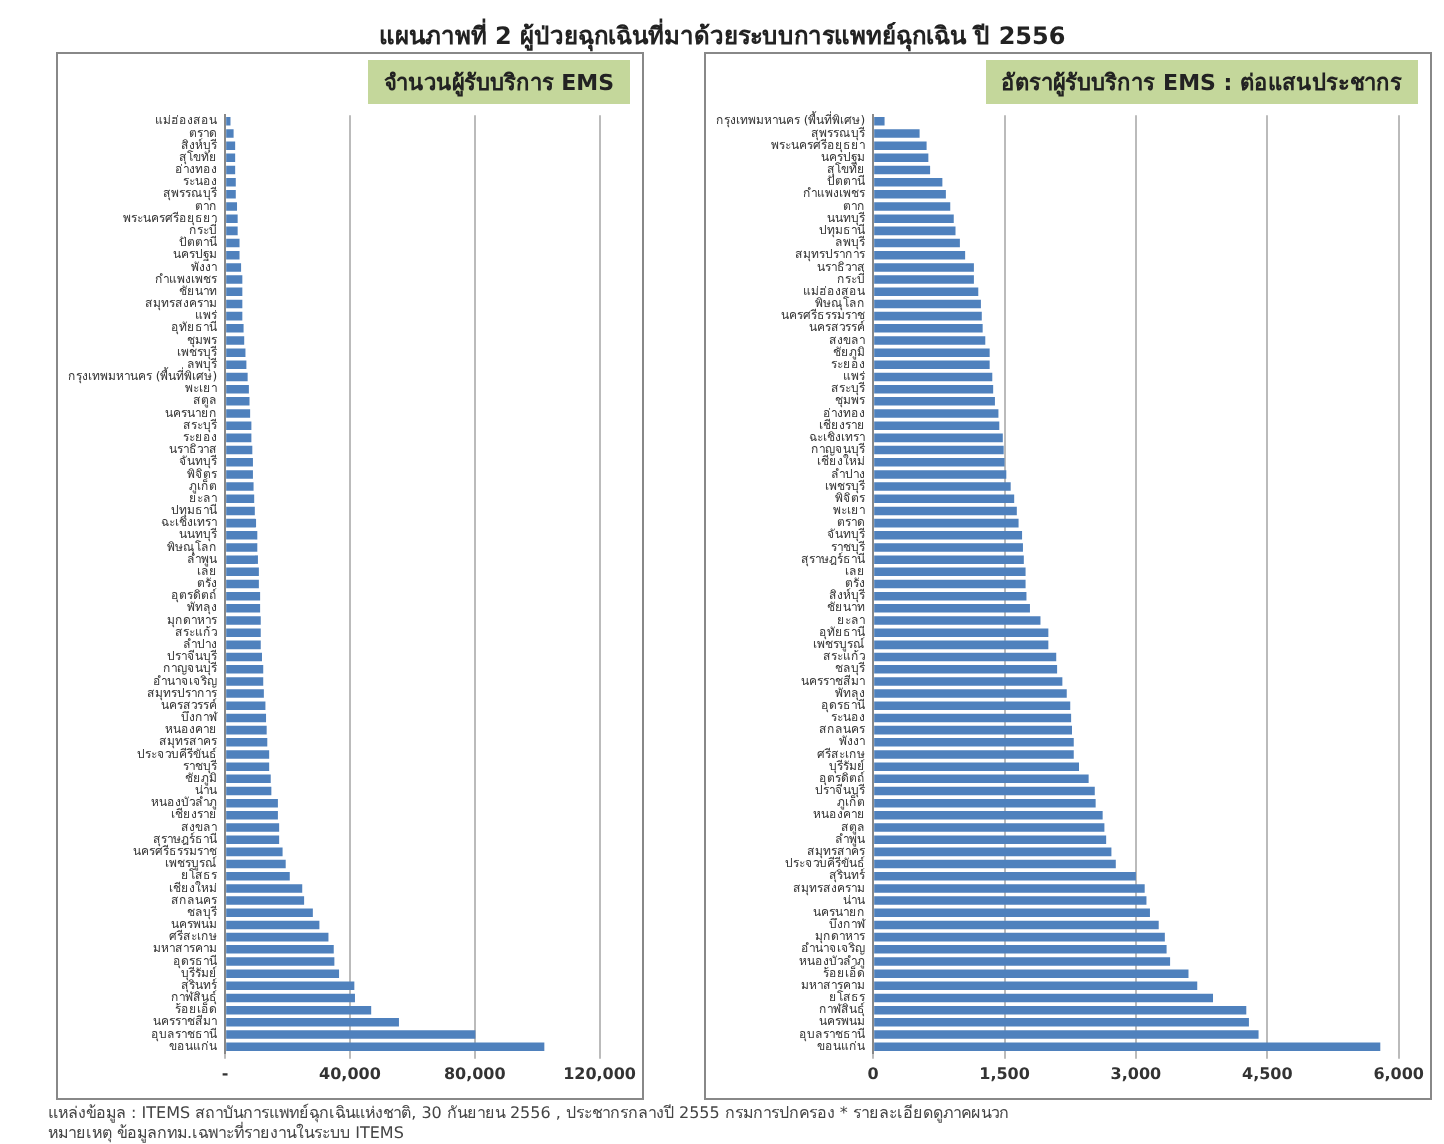 The image size is (1444, 1144). What do you see at coordinates (873, 1073) in the screenshot?
I see `x-tick-label: 0` at bounding box center [873, 1073].